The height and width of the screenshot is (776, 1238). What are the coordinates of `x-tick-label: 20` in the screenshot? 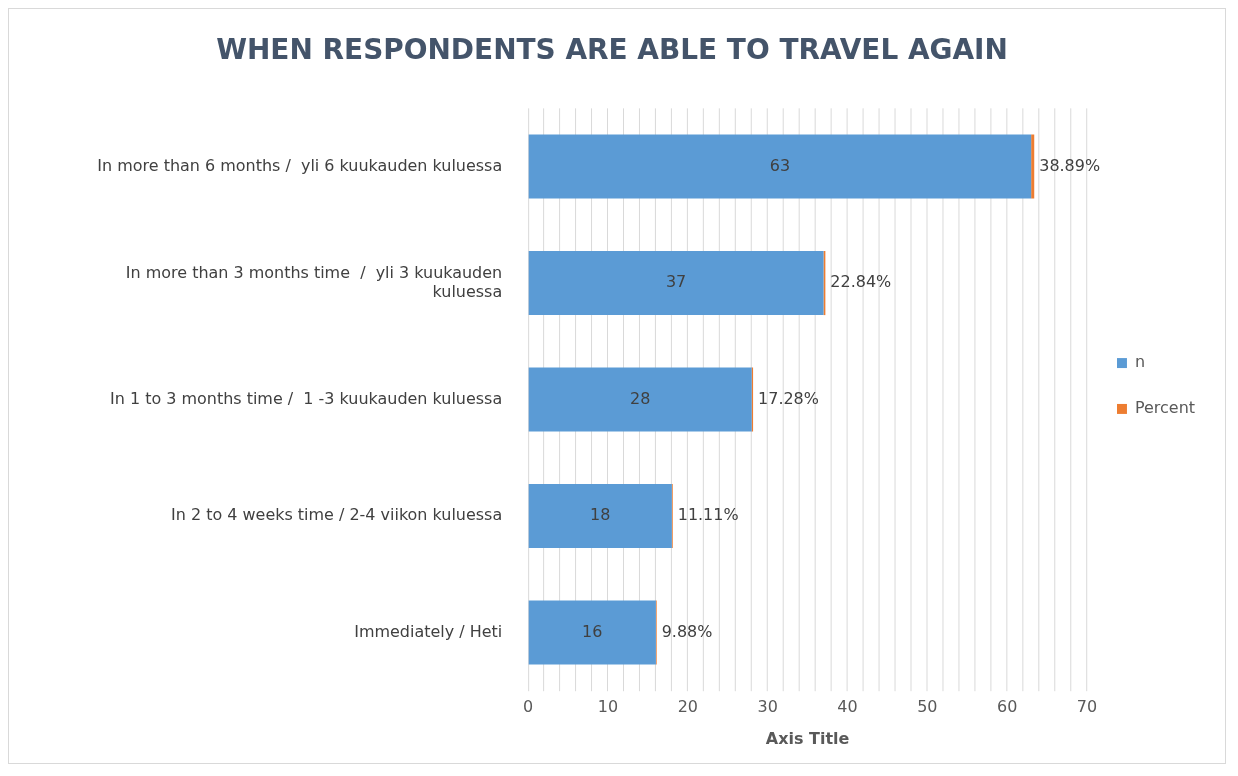 It's located at (687, 707).